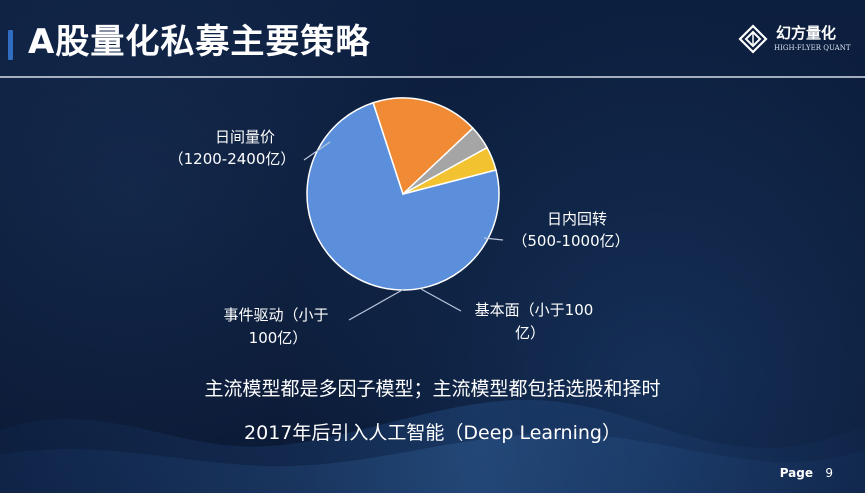 This screenshot has height=493, width=865. Describe the element at coordinates (245, 137) in the screenshot. I see `label-intraday-volume-price-line-1: 日间量价` at that location.